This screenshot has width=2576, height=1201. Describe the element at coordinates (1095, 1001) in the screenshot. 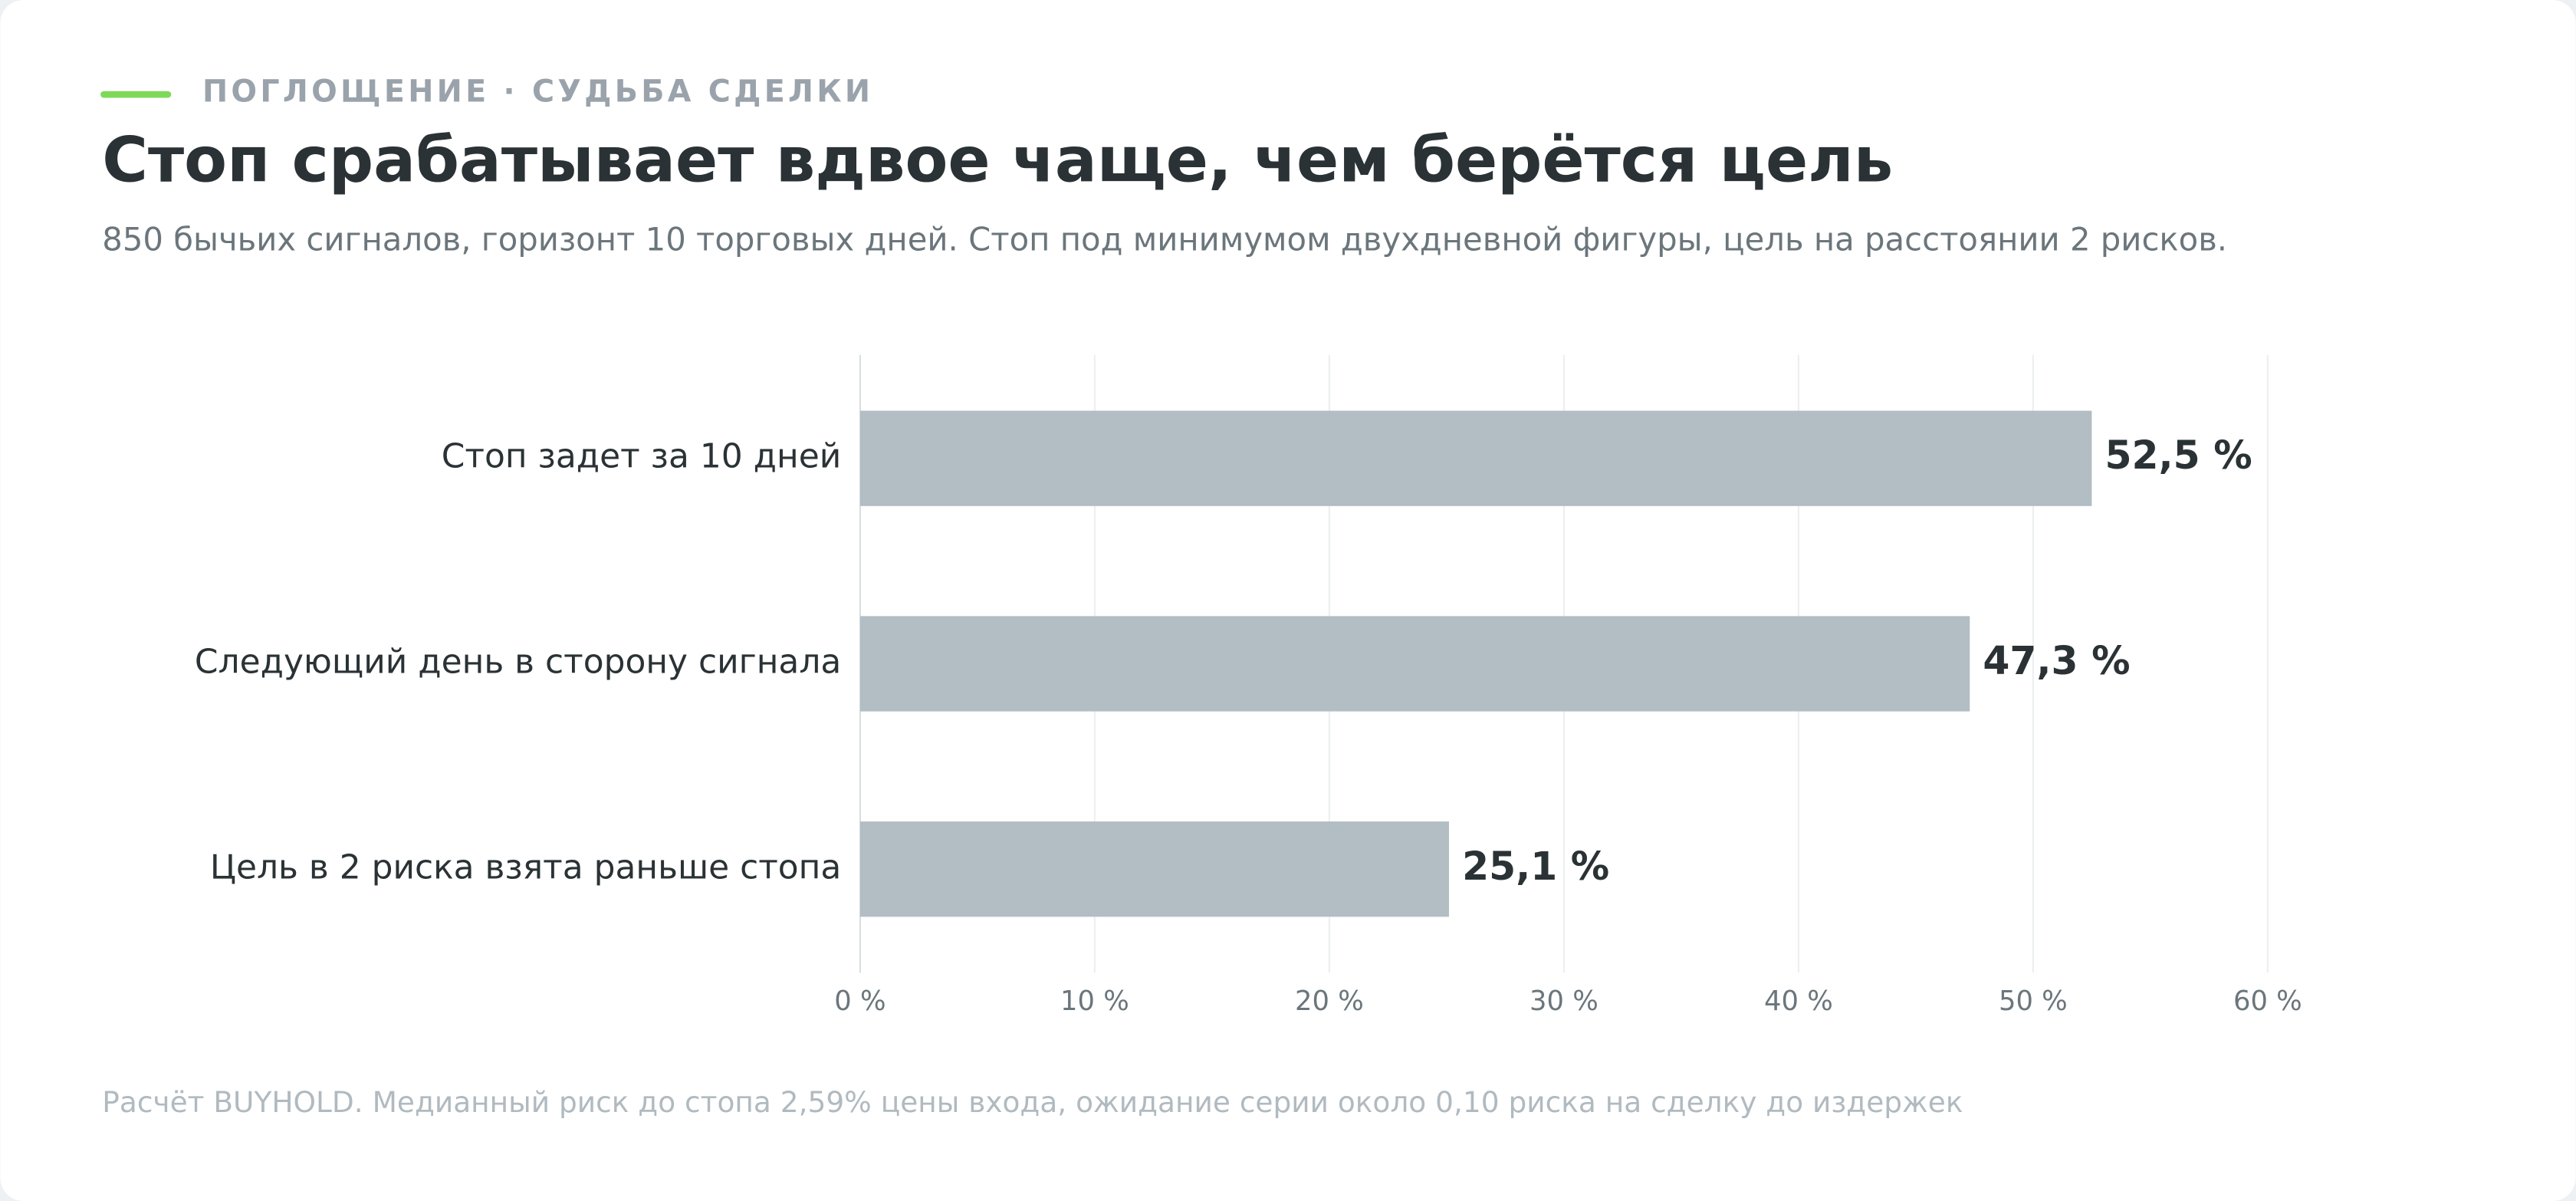

I see `x-tick-label: 10 %` at that location.